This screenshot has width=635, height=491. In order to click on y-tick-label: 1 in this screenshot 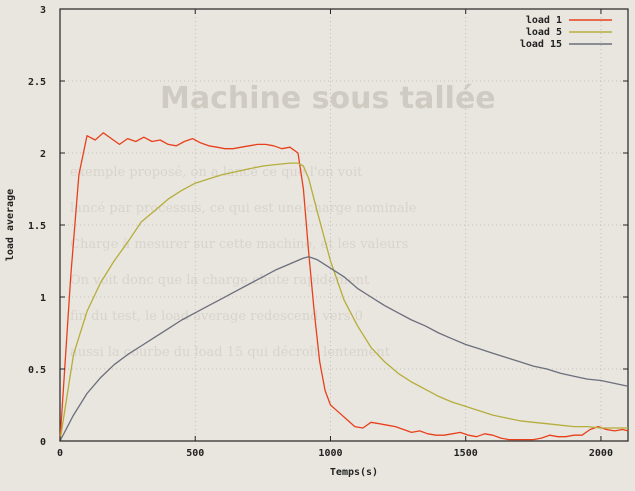, I will do `click(43, 298)`.